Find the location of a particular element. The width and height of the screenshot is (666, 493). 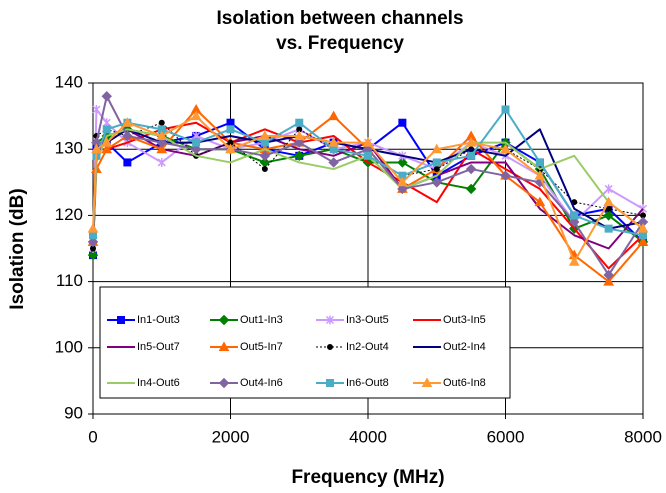

x-tick-label: 8000 is located at coordinates (643, 436).